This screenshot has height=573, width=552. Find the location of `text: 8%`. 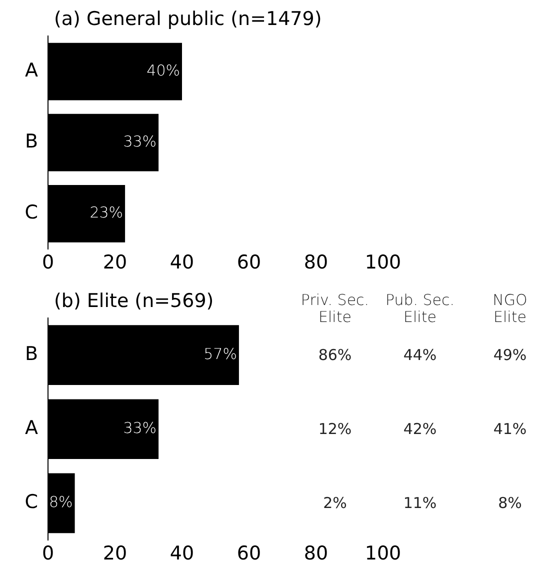

text: 8% is located at coordinates (510, 503).